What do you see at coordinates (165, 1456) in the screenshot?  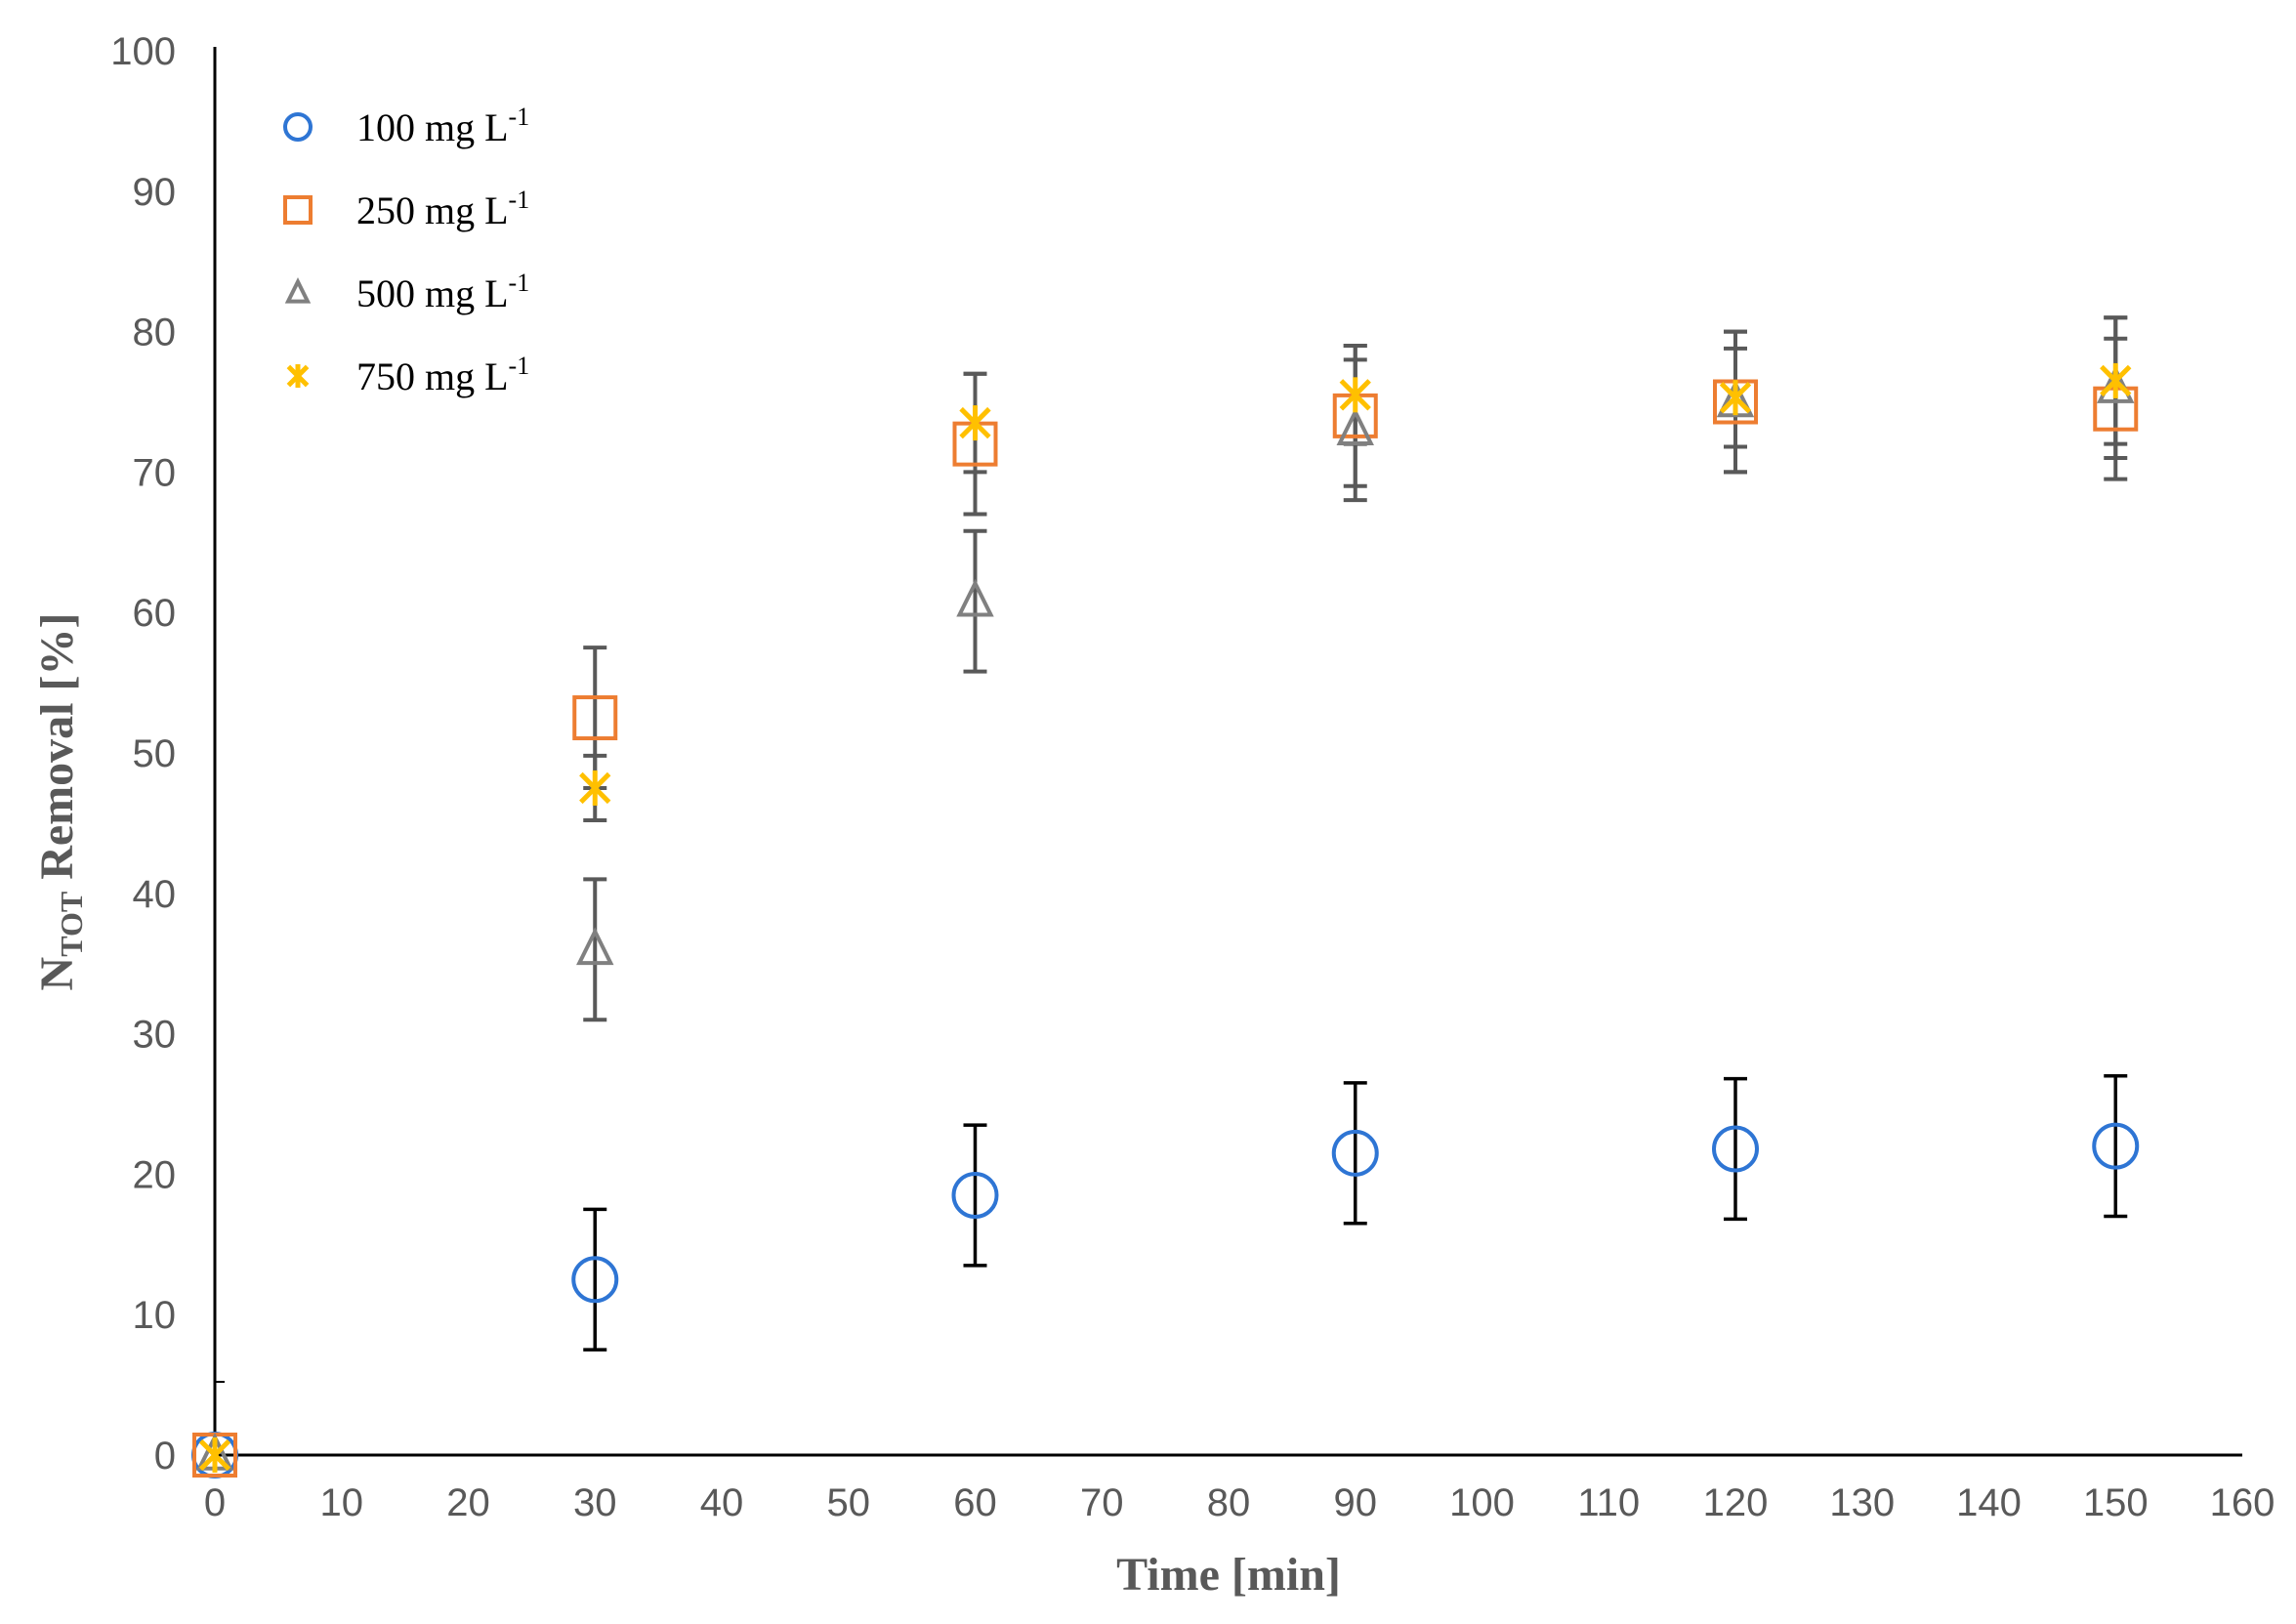 I see `y-tick-label: 0` at bounding box center [165, 1456].